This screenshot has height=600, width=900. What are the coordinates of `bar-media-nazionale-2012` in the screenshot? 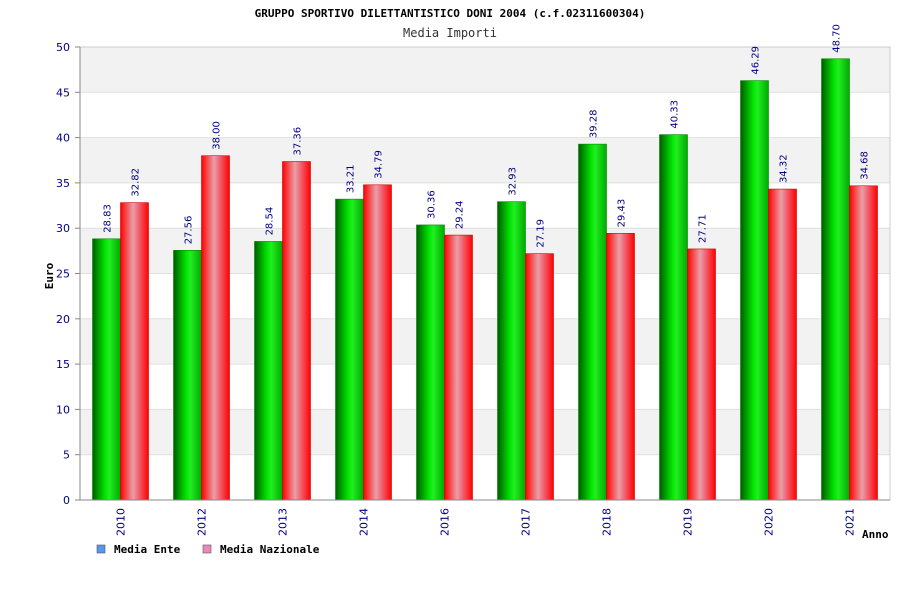 It's located at (215, 328).